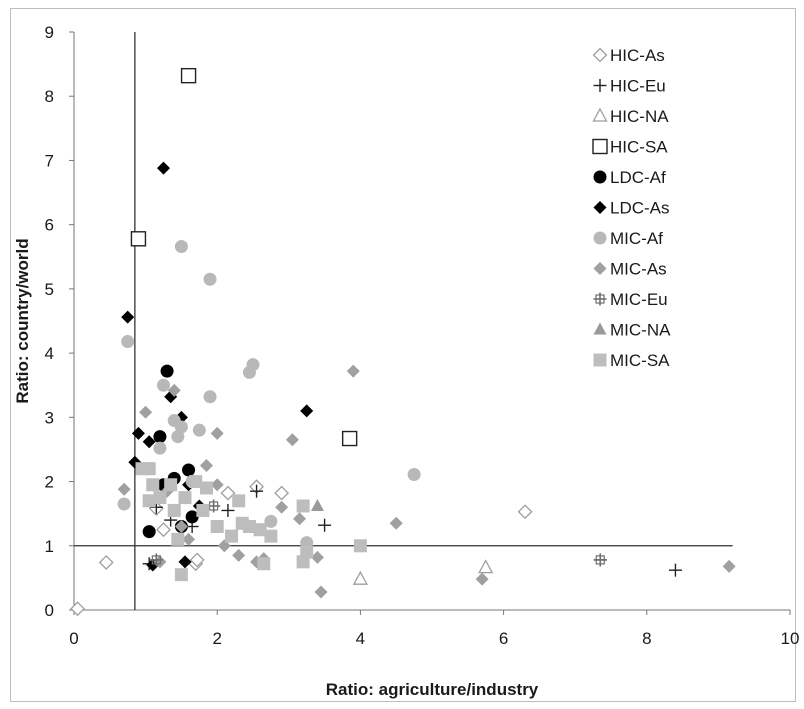  What do you see at coordinates (251, 522) in the screenshot?
I see `series-mic-sa` at bounding box center [251, 522].